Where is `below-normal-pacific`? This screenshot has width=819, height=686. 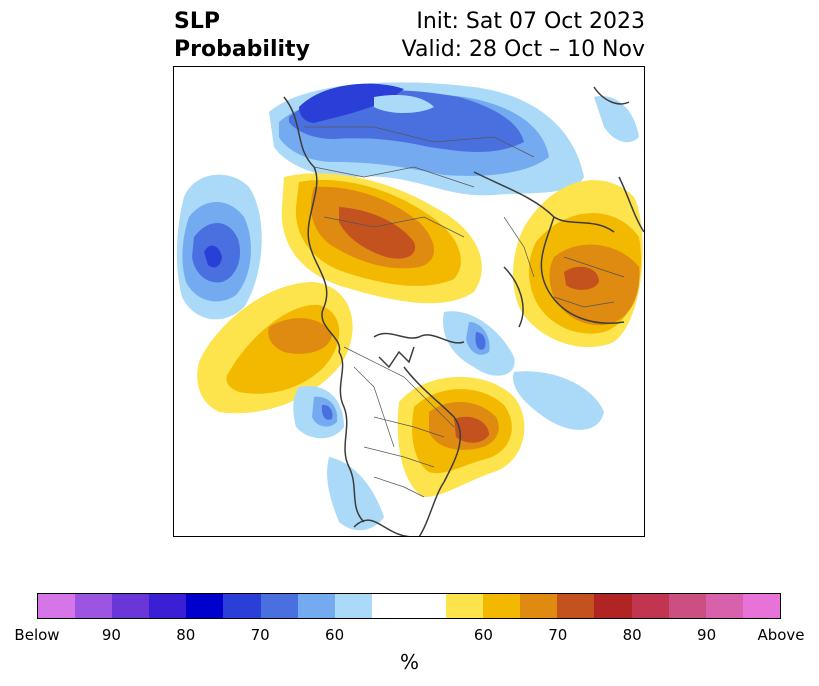
below-normal-pacific is located at coordinates (219, 247).